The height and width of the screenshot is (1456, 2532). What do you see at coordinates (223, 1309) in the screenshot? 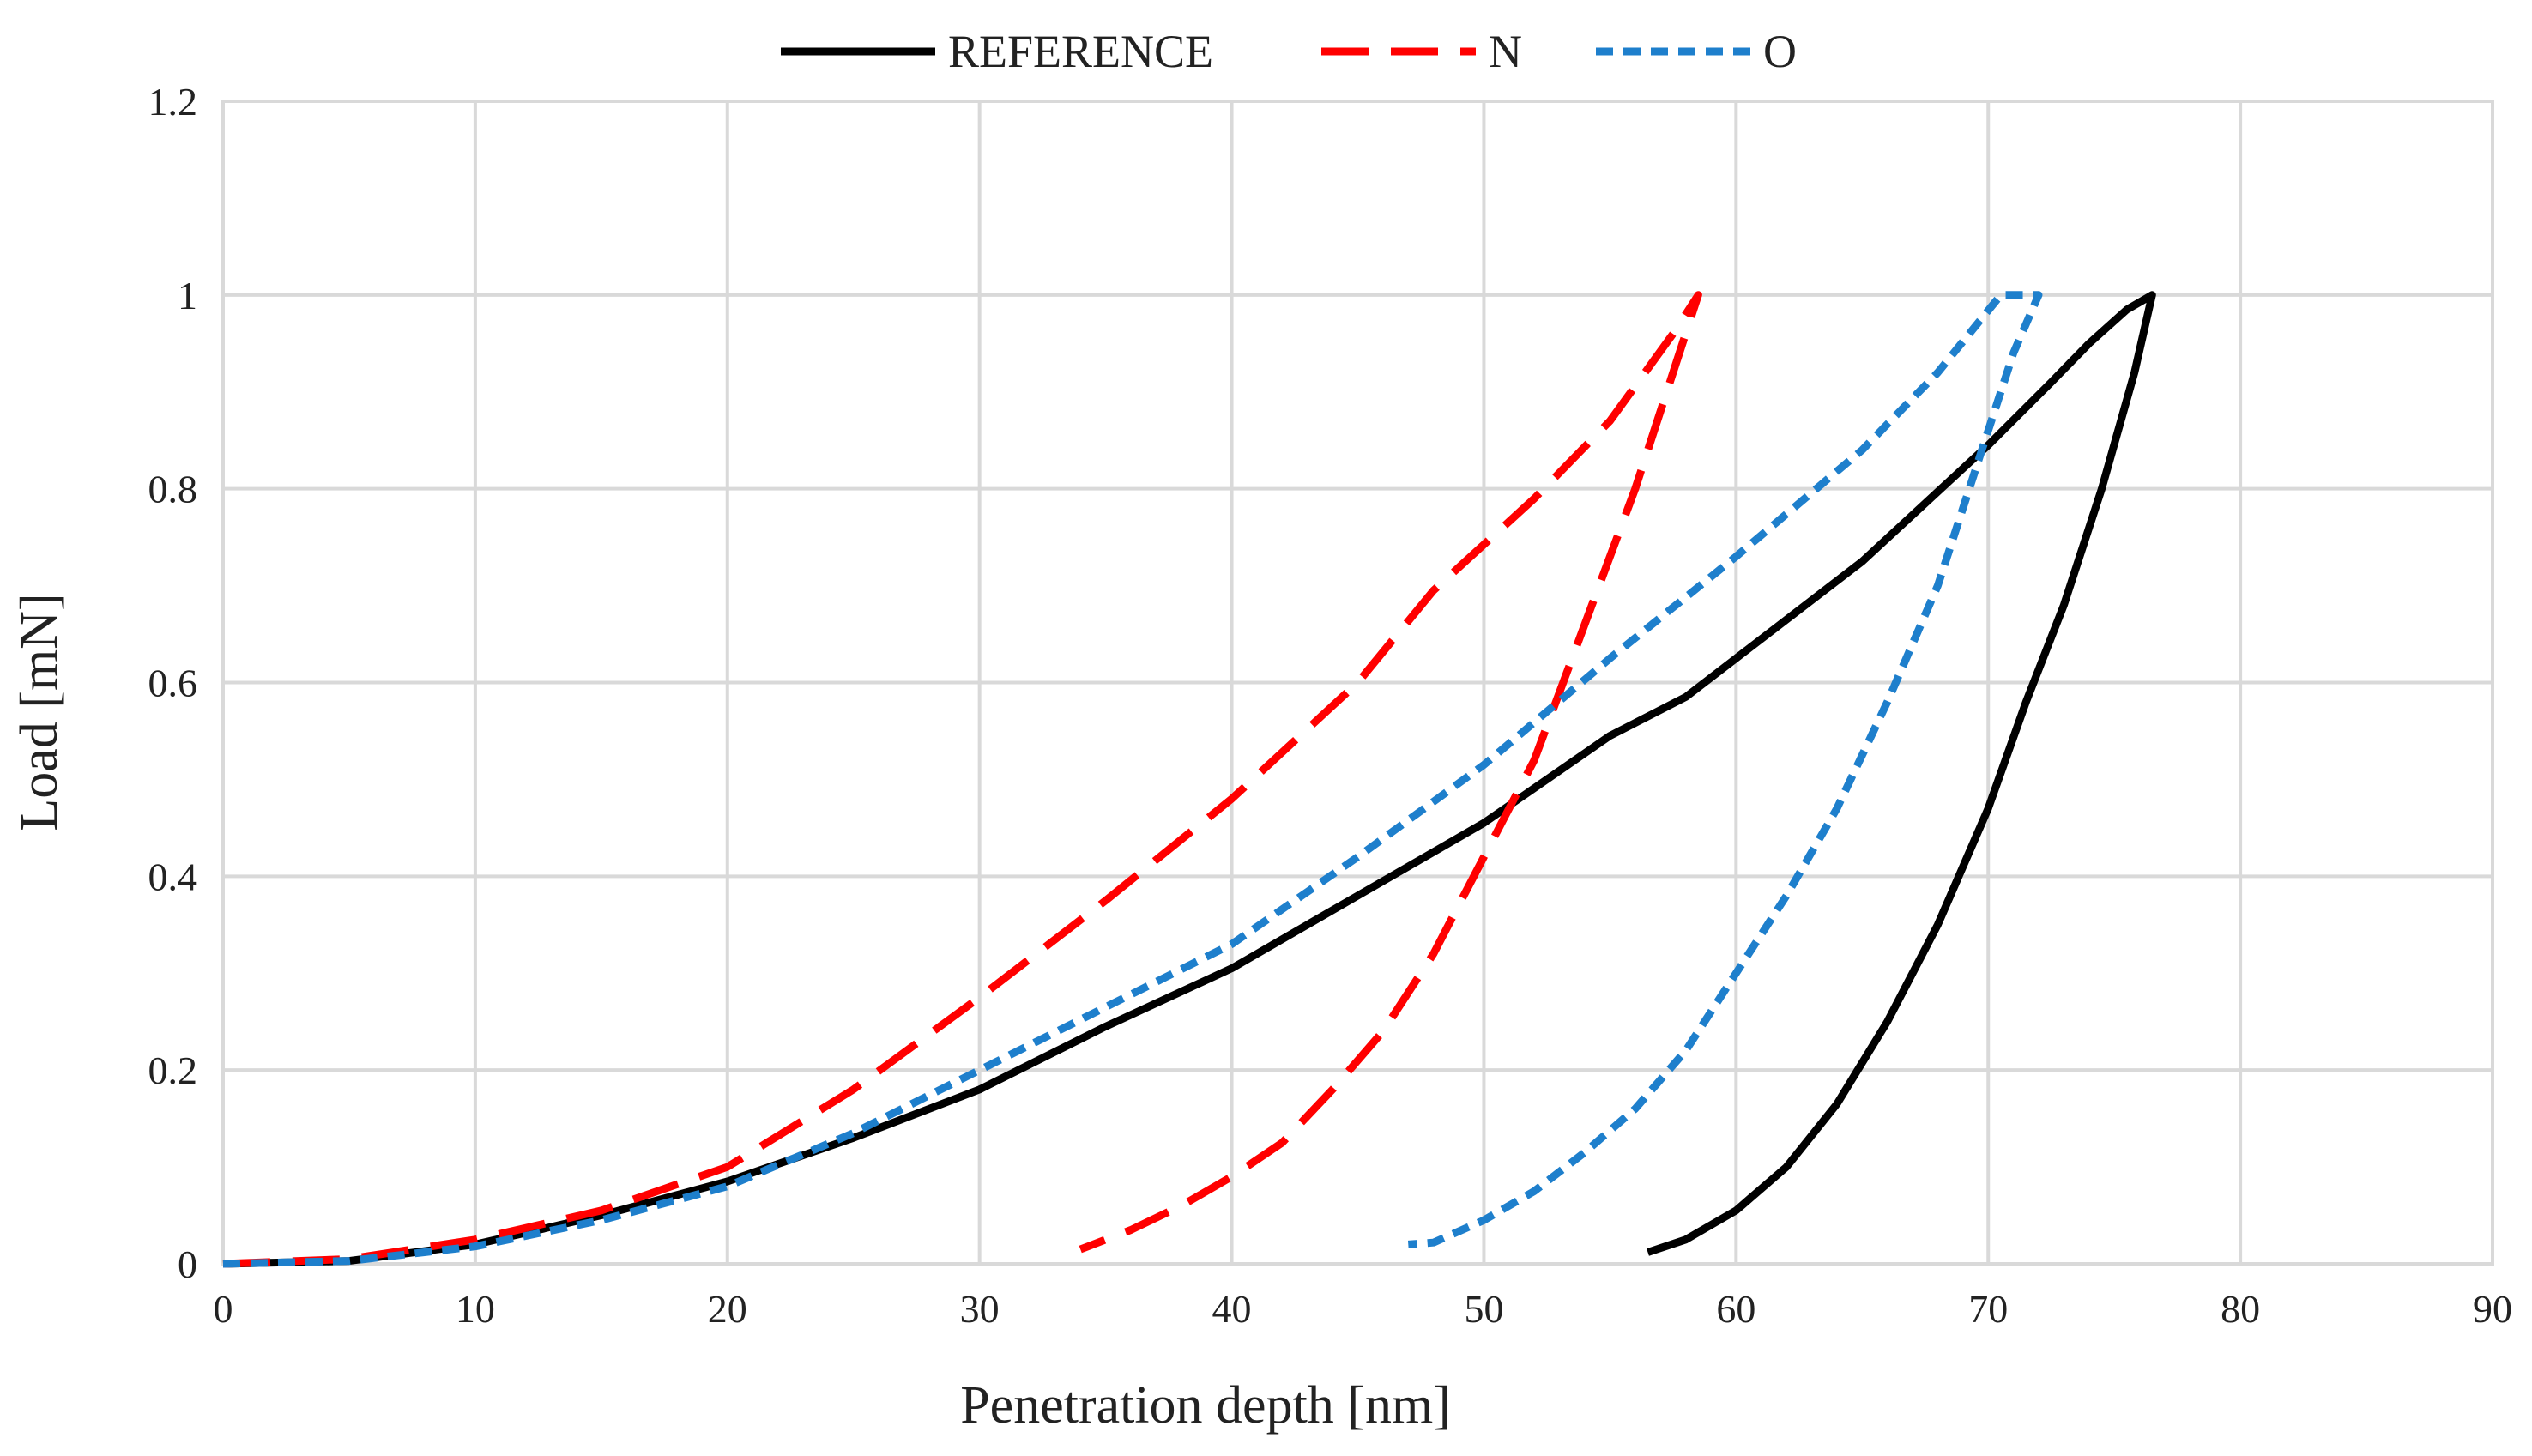
I see `x-tick-label: 0` at bounding box center [223, 1309].